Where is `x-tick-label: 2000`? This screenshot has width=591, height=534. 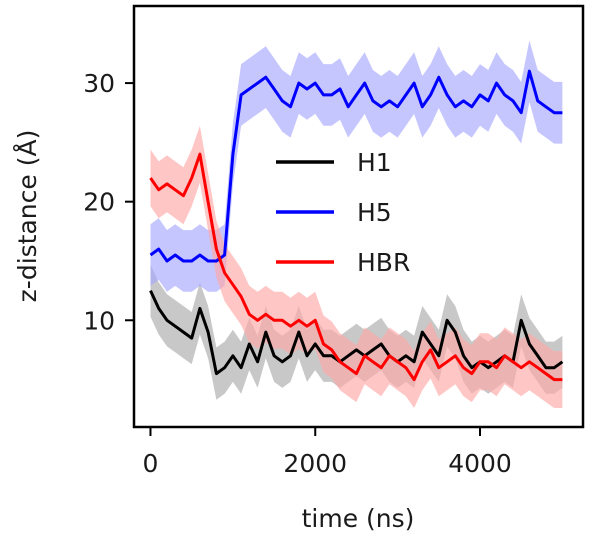
x-tick-label: 2000 is located at coordinates (315, 463).